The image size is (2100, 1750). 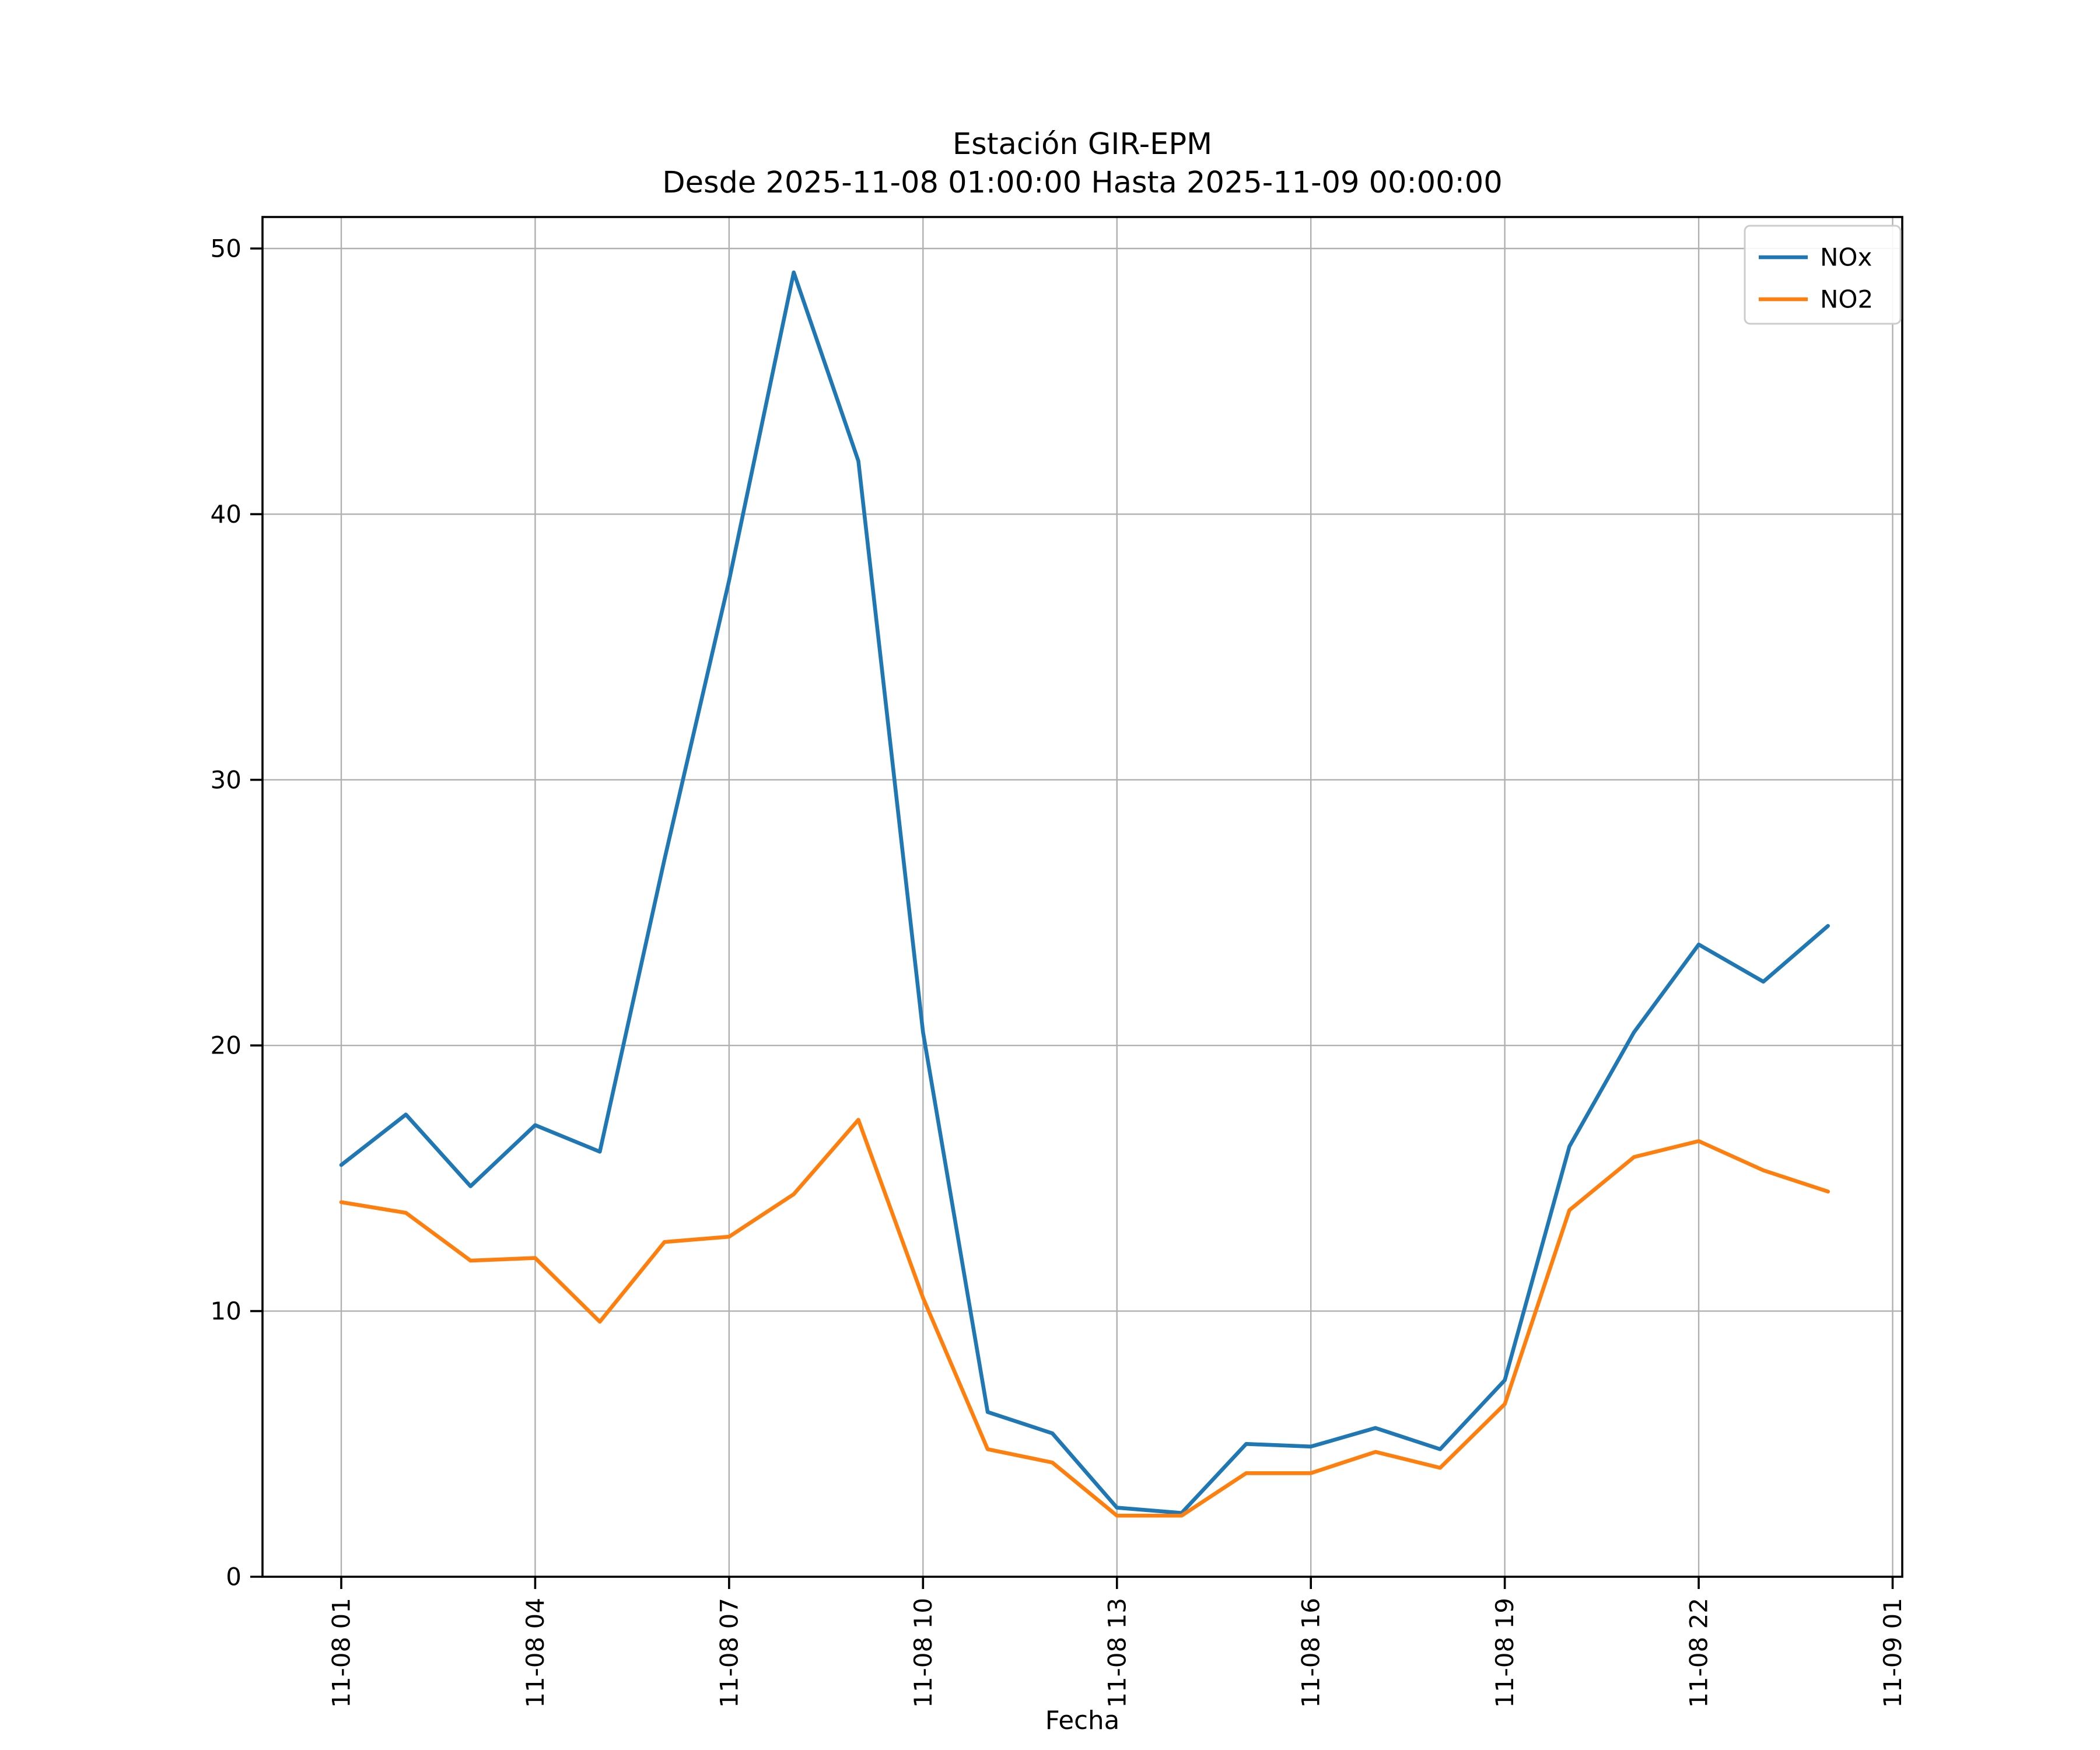 What do you see at coordinates (729, 1653) in the screenshot?
I see `x-tick-label: 11-08 07` at bounding box center [729, 1653].